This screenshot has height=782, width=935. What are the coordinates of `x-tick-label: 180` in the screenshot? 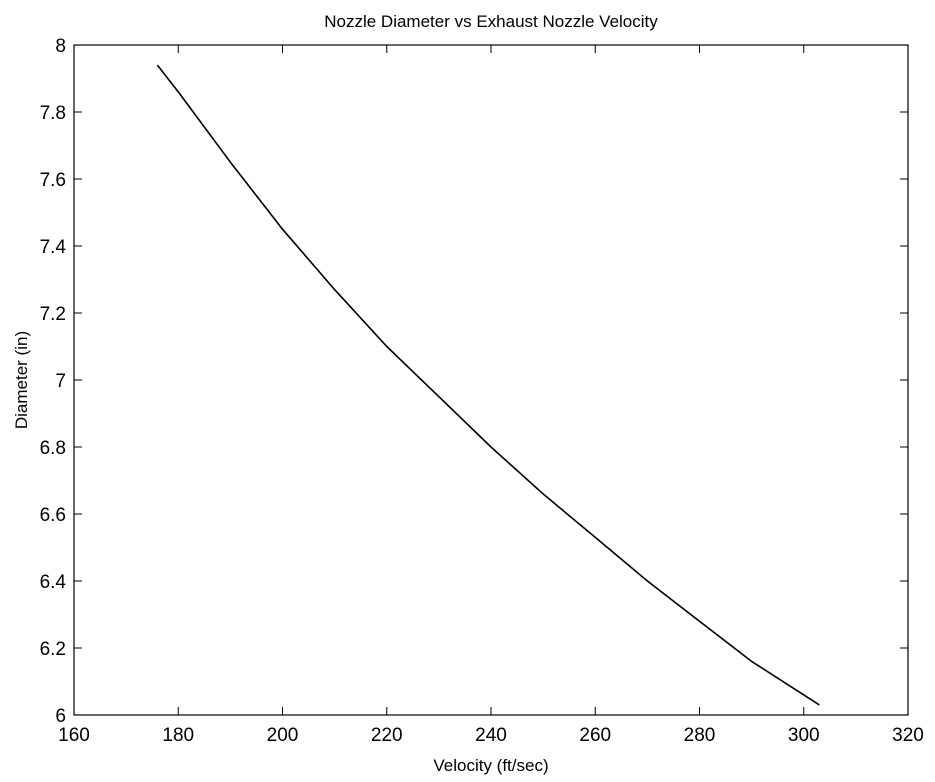 It's located at (178, 735).